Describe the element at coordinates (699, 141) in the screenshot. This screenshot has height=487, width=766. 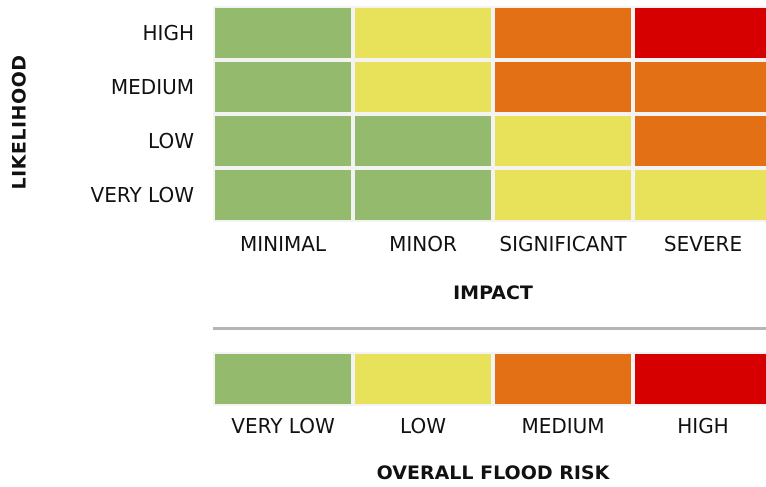
I see `matrix-cell-low-severe` at that location.